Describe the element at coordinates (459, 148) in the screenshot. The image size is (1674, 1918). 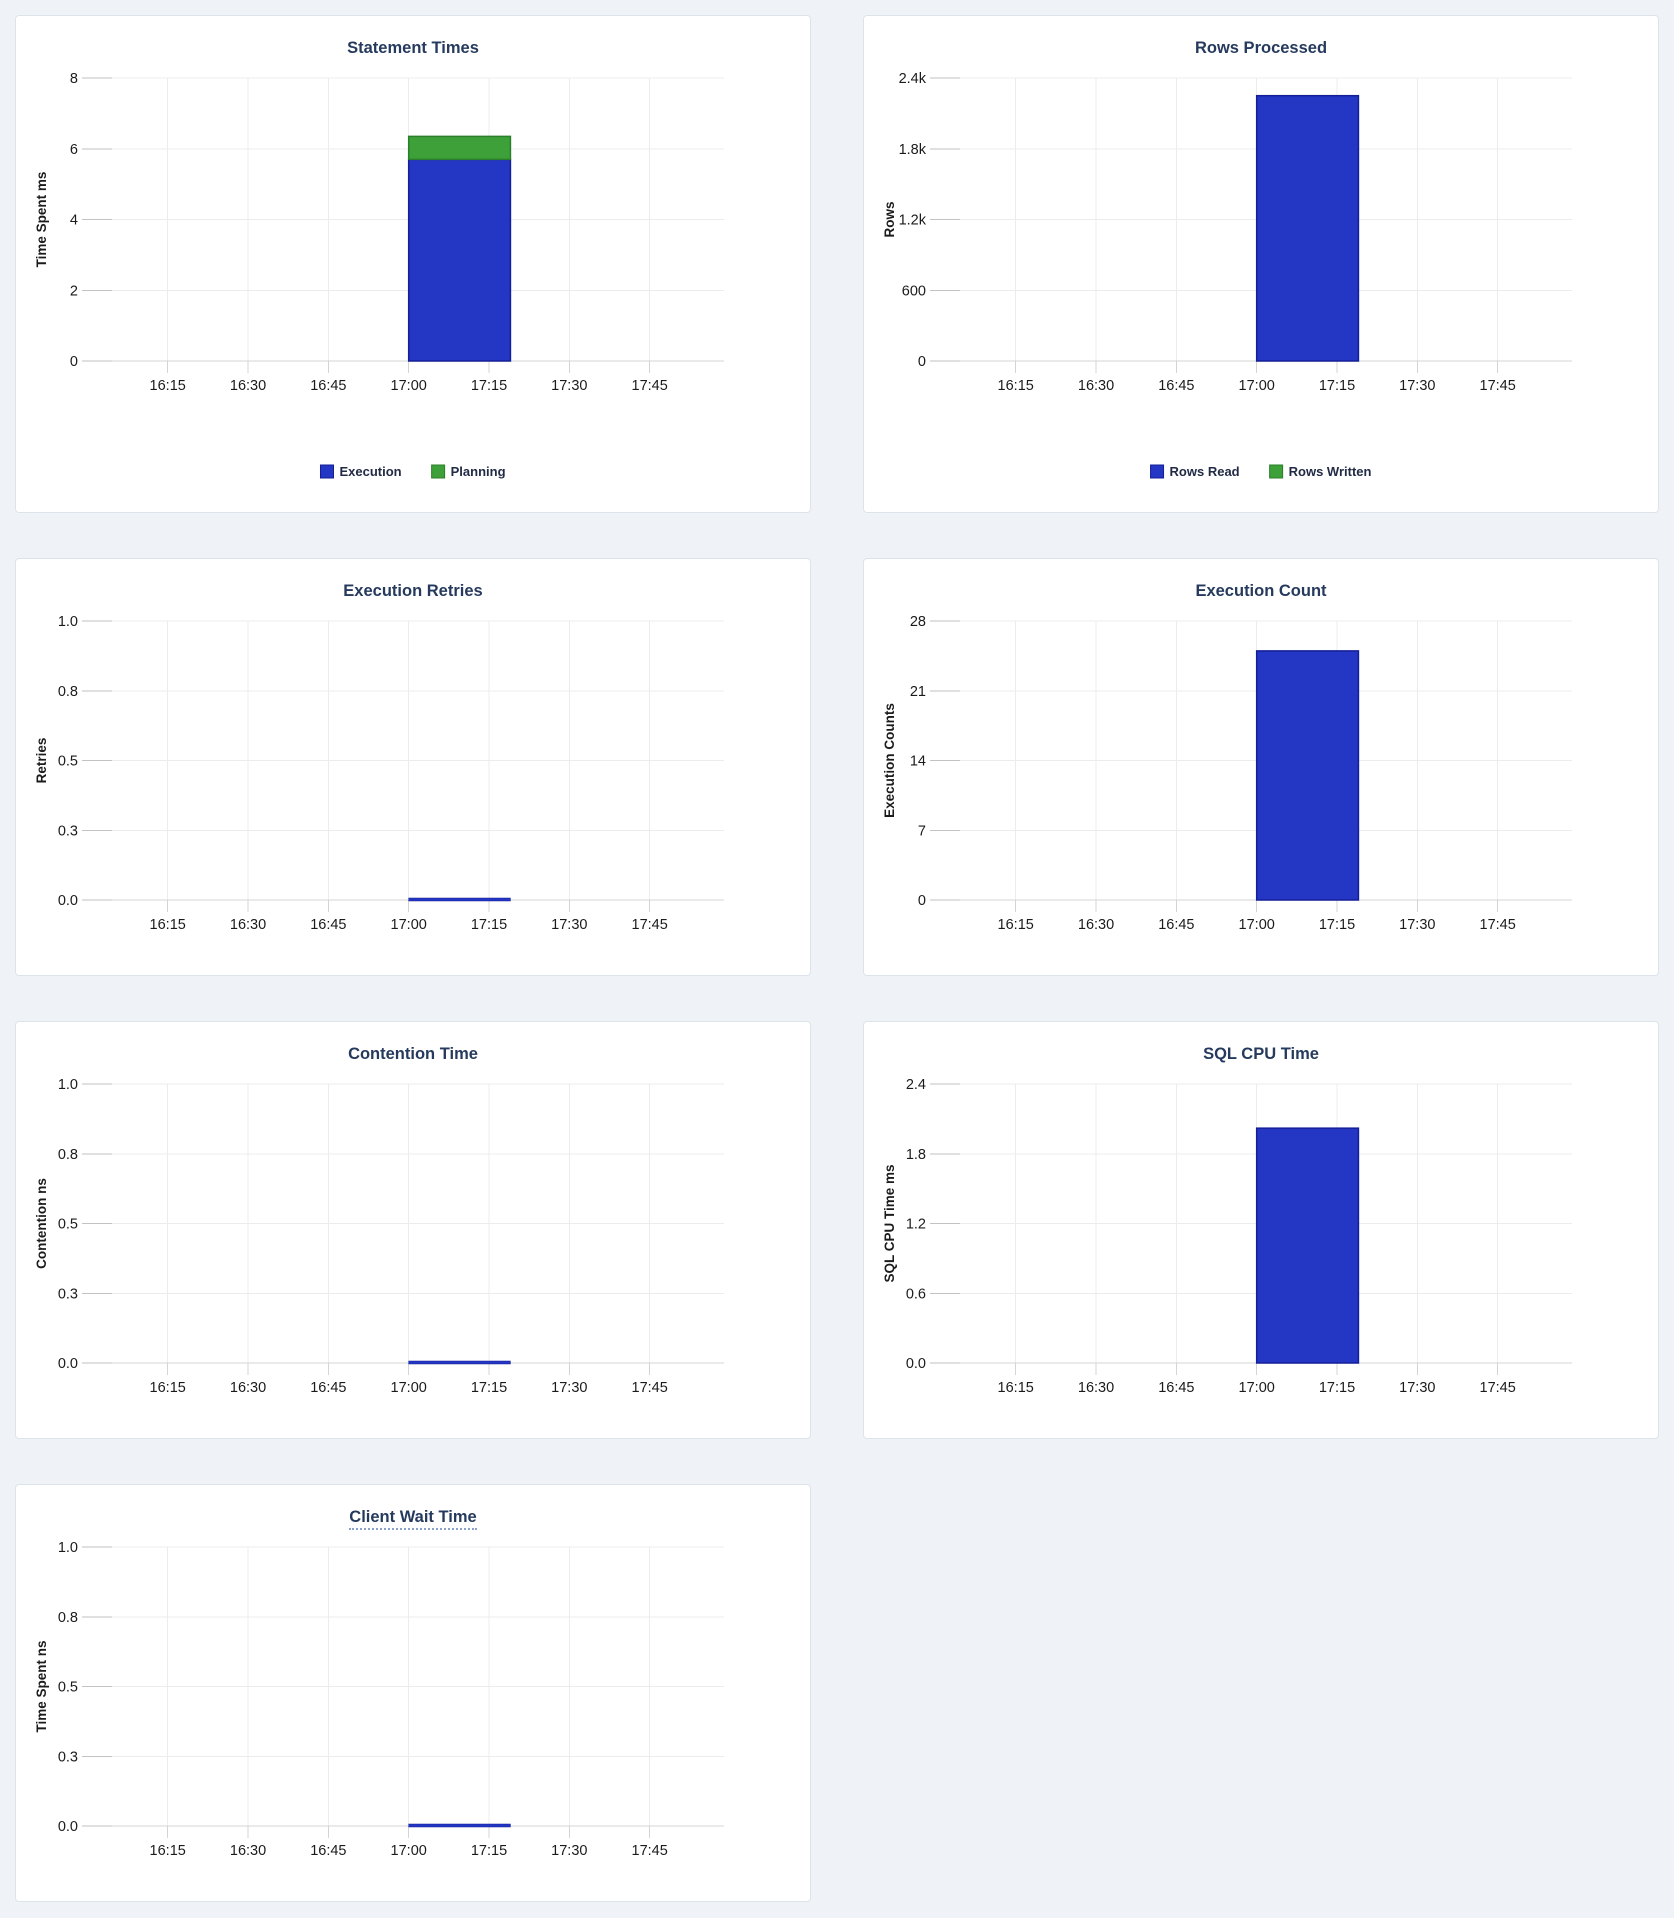
I see `bar-planning` at that location.